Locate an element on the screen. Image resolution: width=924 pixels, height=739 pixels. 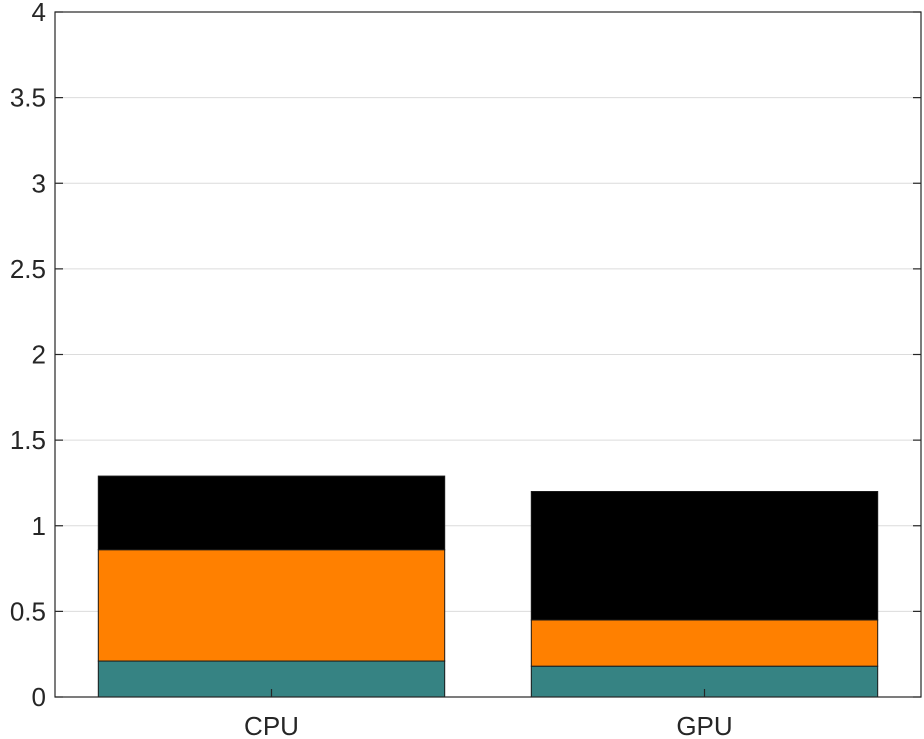
y-tick-label-2: 1 is located at coordinates (39, 526).